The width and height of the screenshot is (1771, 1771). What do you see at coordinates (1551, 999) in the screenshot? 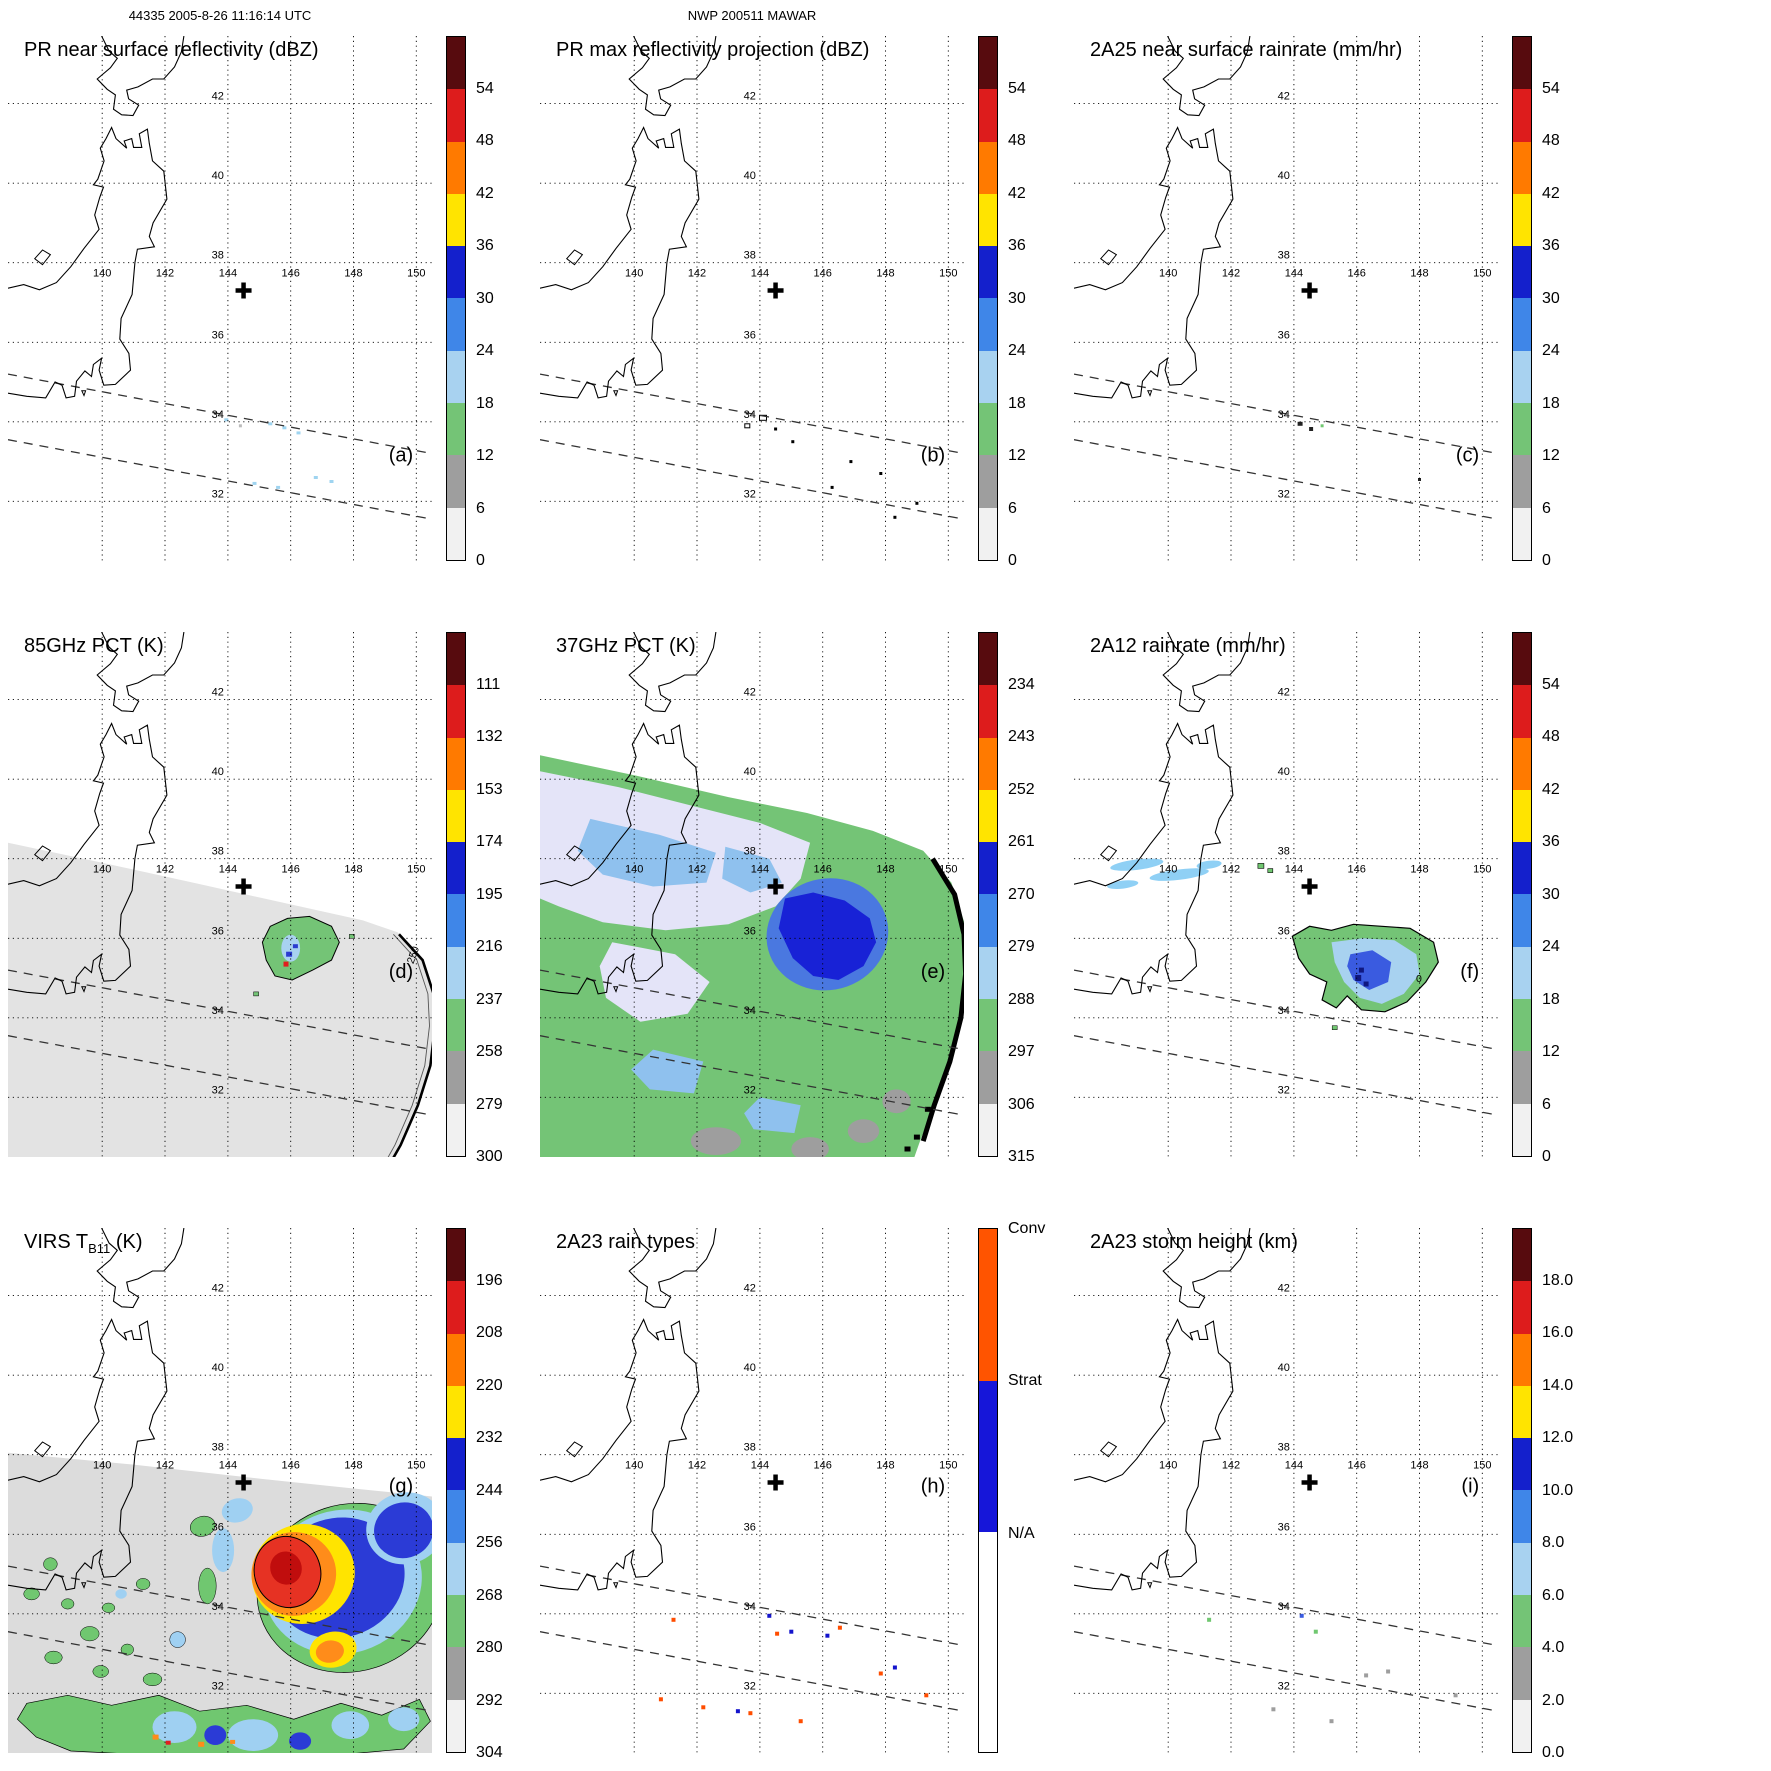
I see `colorbar-tick: 18` at bounding box center [1551, 999].